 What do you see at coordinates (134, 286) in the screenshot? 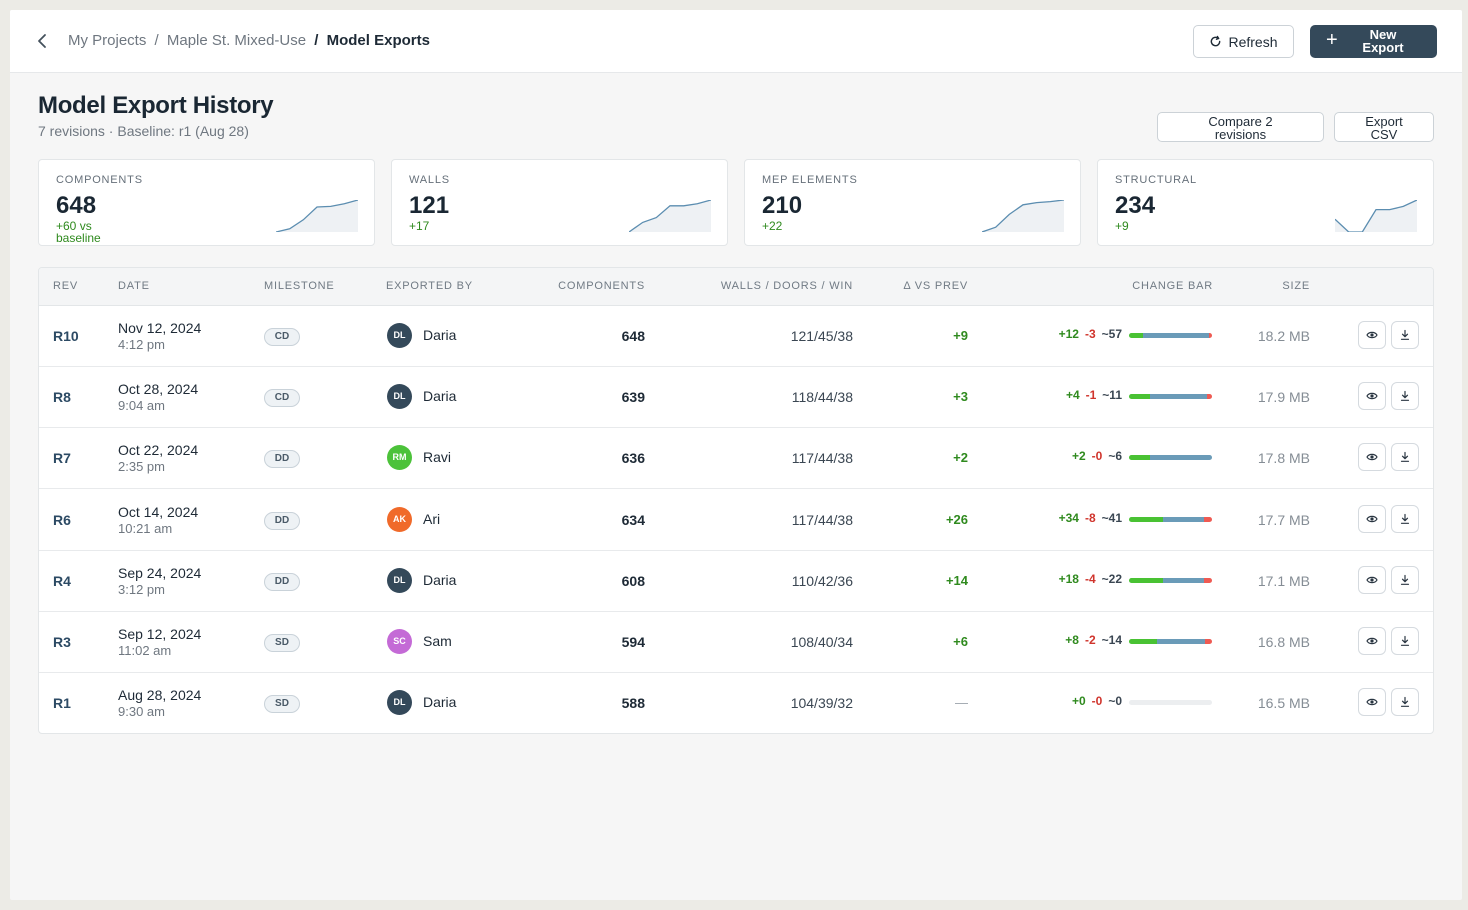
I see `header-date: DATE` at bounding box center [134, 286].